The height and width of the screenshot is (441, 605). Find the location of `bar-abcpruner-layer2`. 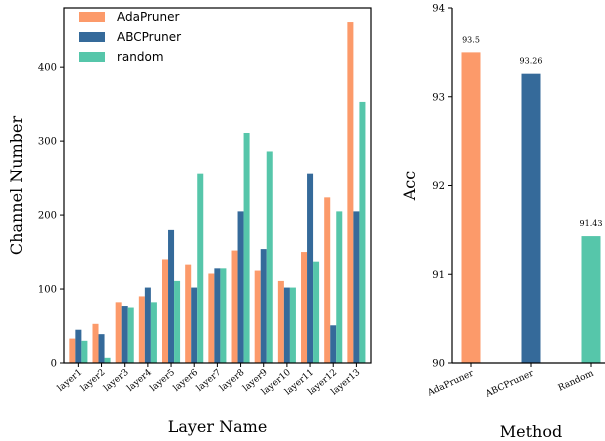

bar-abcpruner-layer2 is located at coordinates (101, 348).